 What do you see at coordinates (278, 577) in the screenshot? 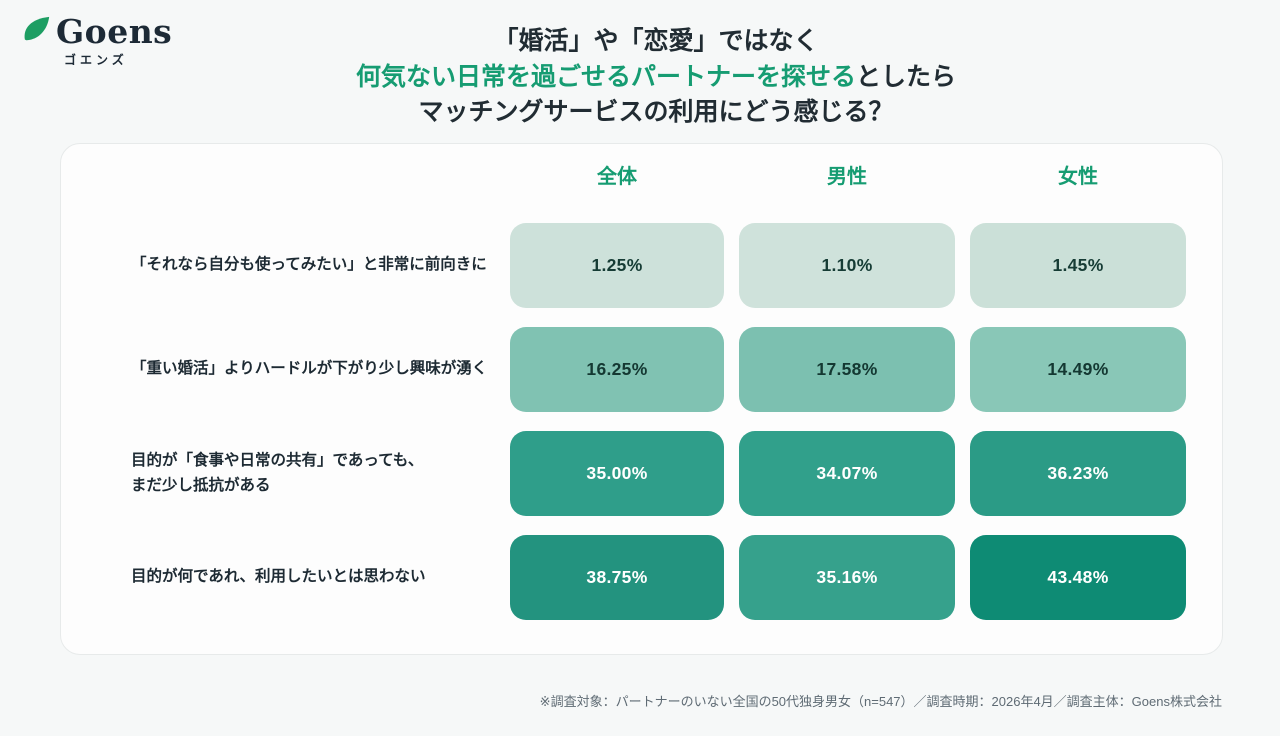
I see `row-label-no-intention: 目的が何であれ、利用したいとは思わない` at bounding box center [278, 577].